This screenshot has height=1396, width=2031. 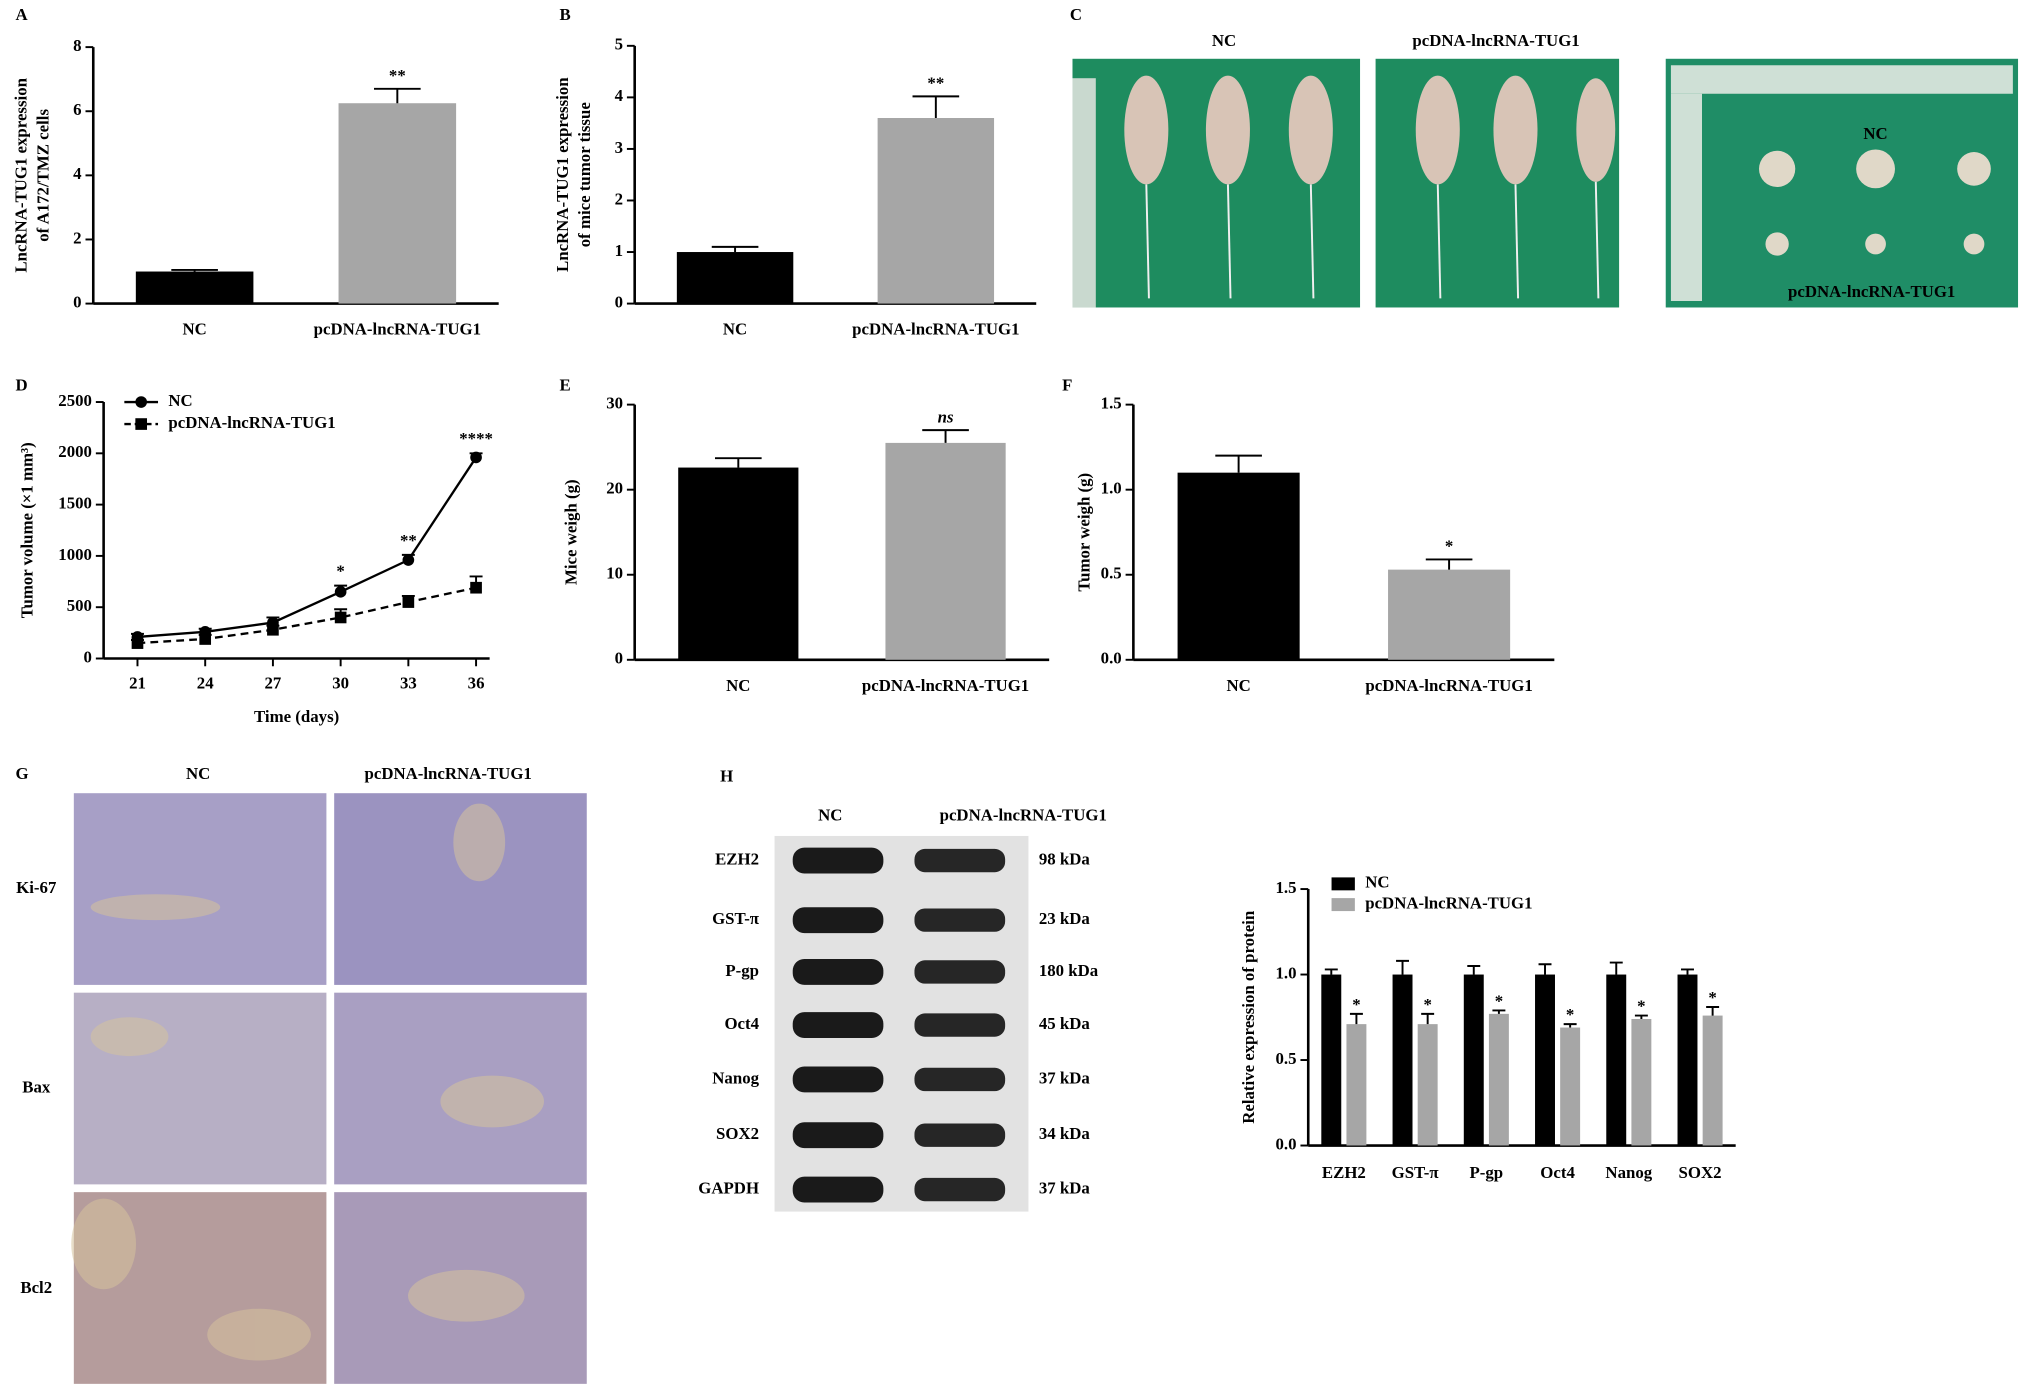 I want to click on x-tick-label: 33, so click(x=408, y=682).